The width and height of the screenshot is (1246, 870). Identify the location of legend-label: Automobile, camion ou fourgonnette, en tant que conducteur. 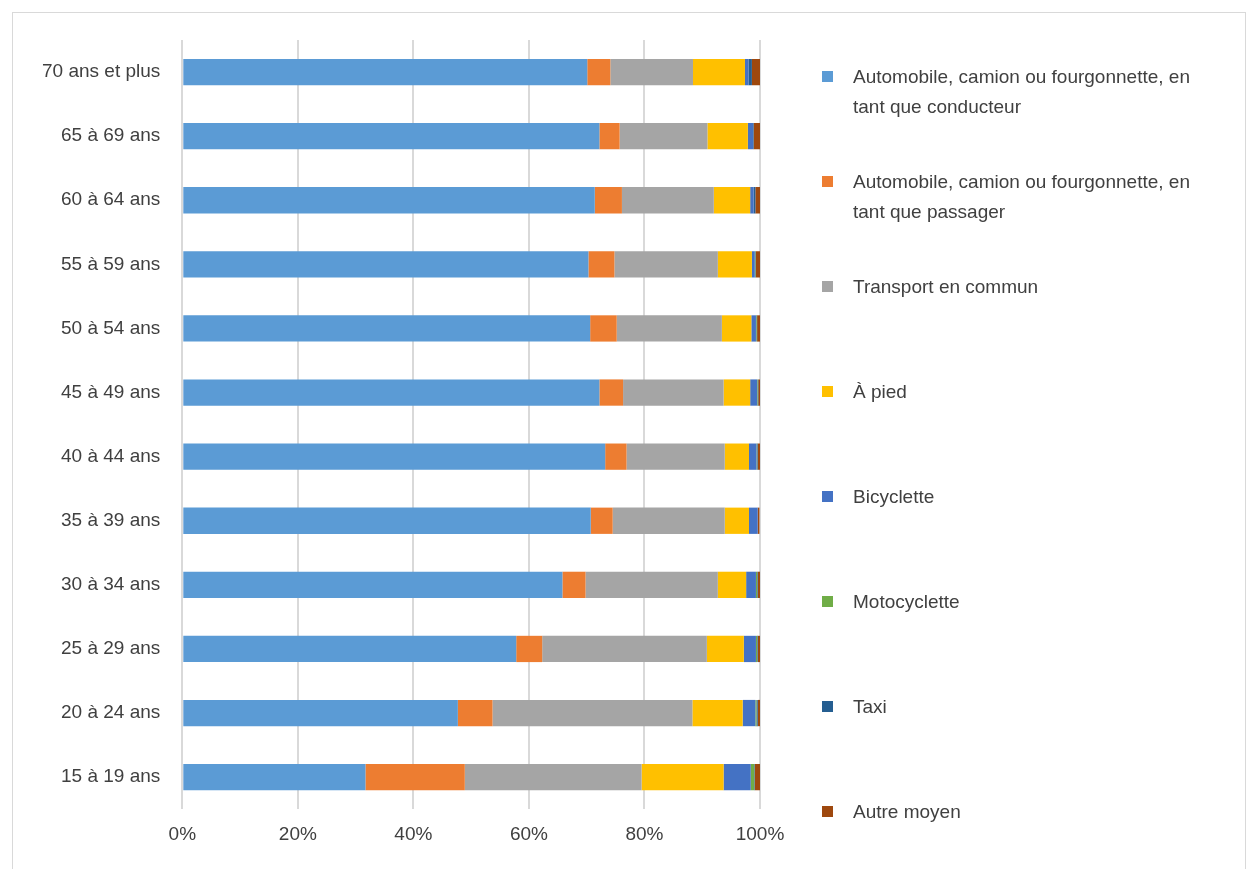
(1022, 92).